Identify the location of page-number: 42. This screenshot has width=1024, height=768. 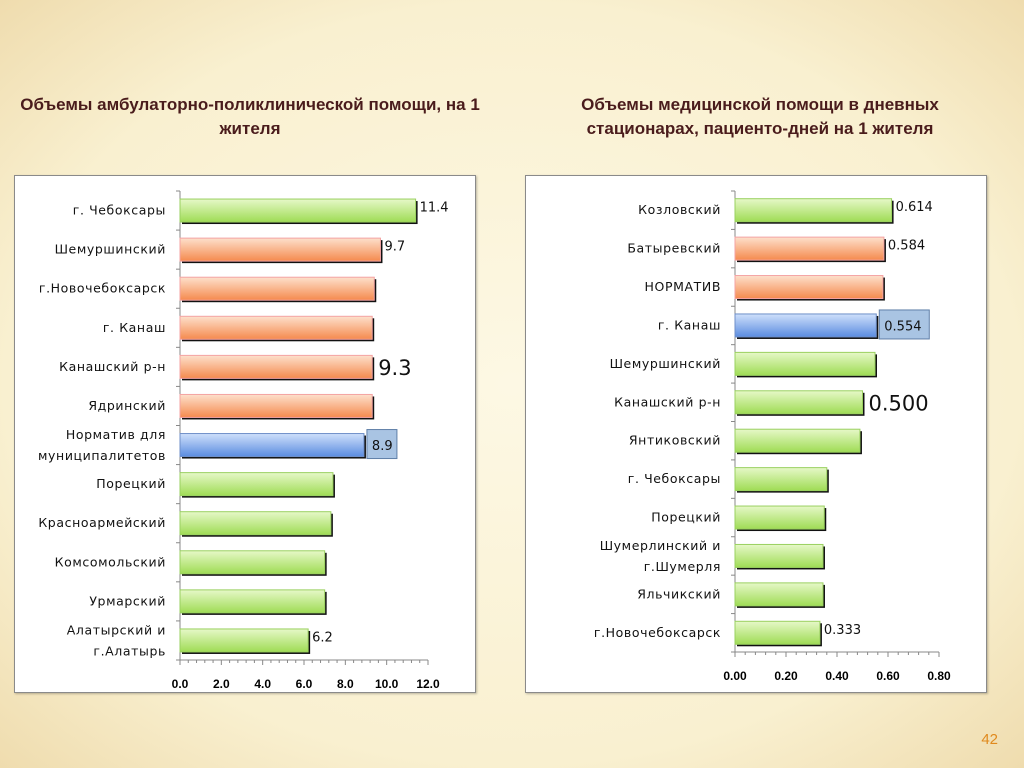
(989, 739).